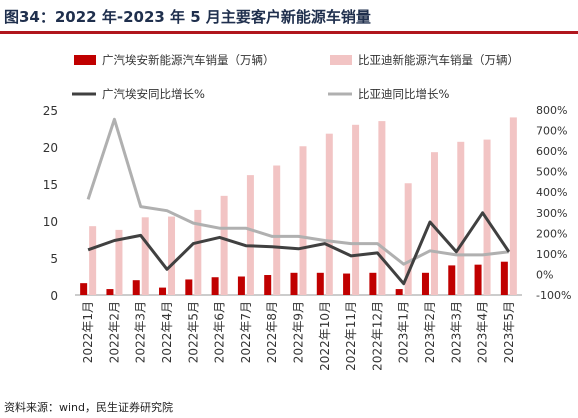  What do you see at coordinates (187, 17) in the screenshot?
I see `chart-title: 图34：2022 年-2023 年 5 月主要客户新能源车销量` at bounding box center [187, 17].